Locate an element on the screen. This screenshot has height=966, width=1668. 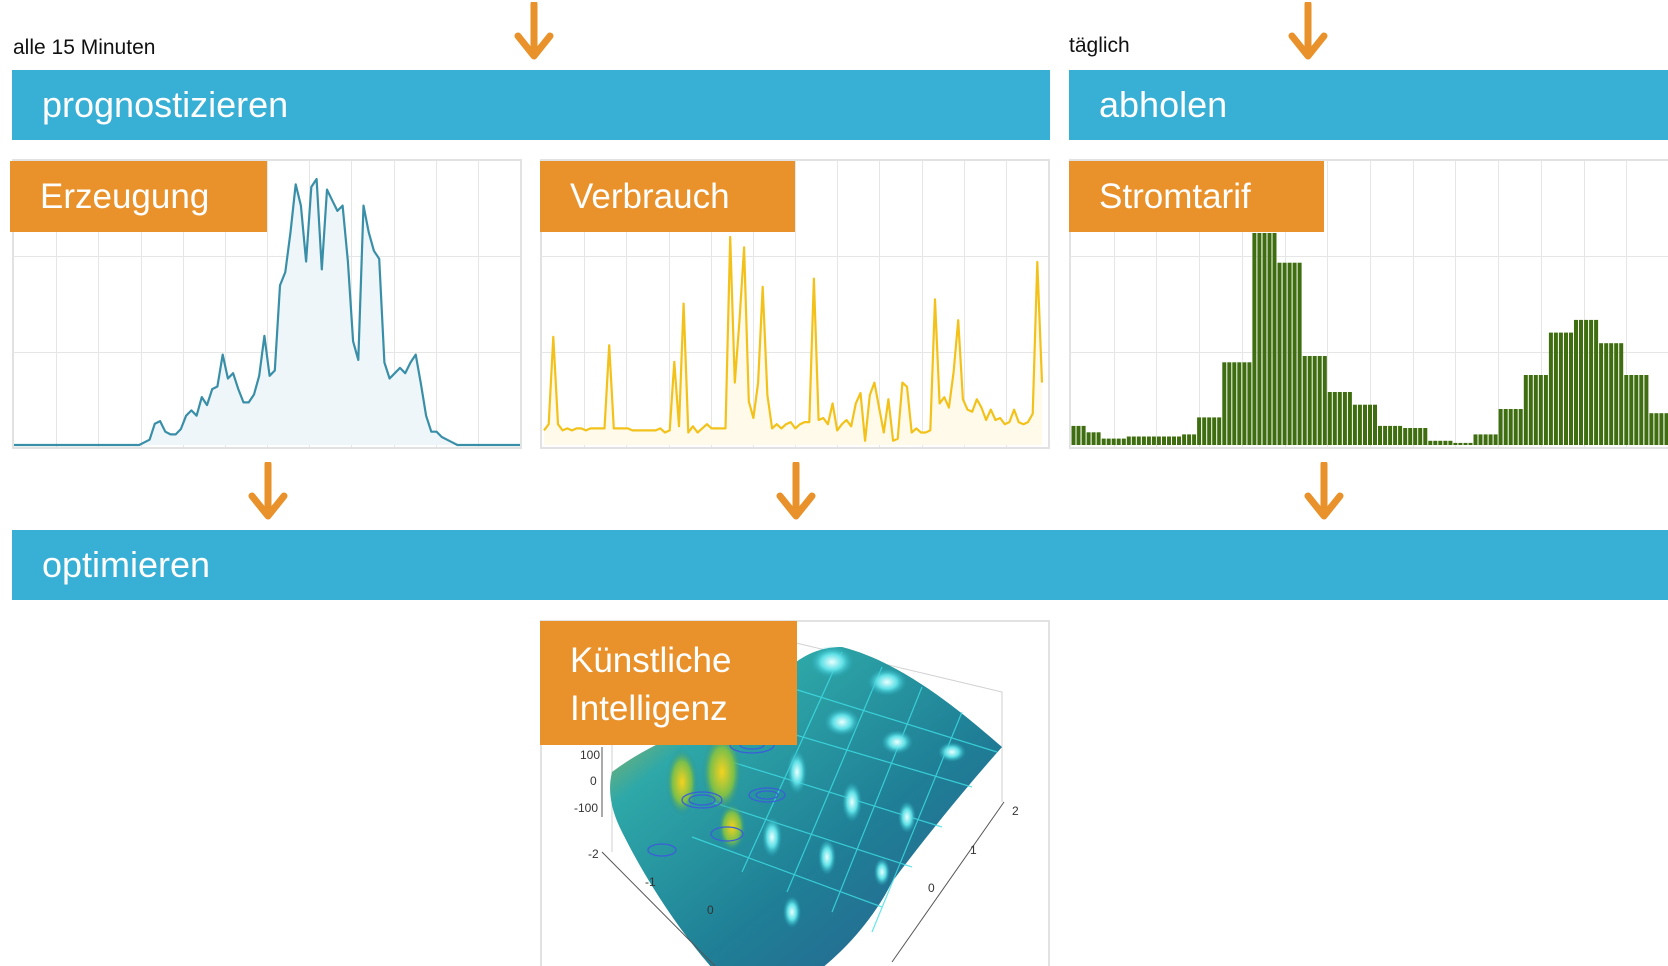
y-tick-2: 2 is located at coordinates (1015, 811).